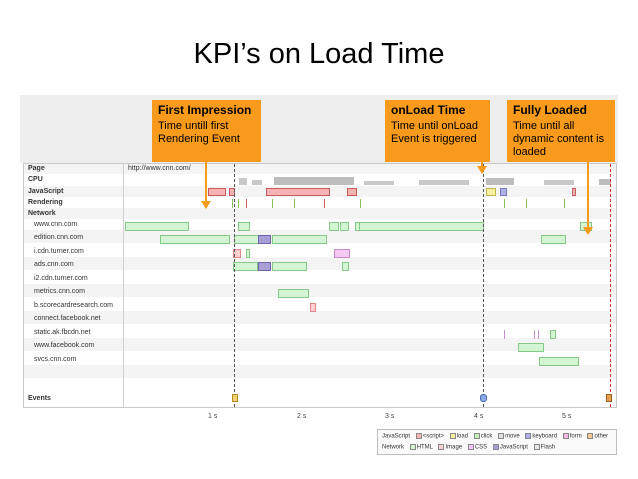  What do you see at coordinates (61, 278) in the screenshot?
I see `host-label: i2.cdn.turner.com` at bounding box center [61, 278].